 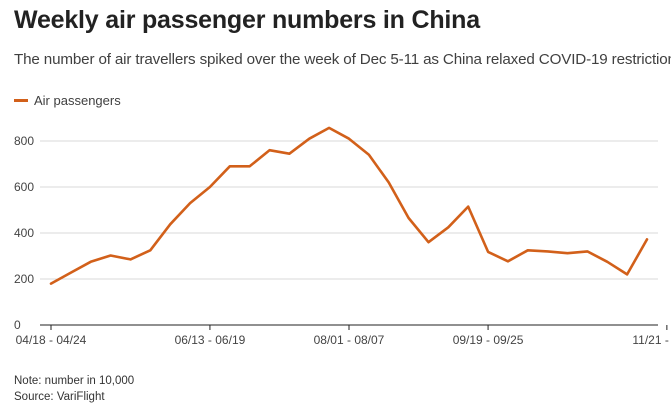 What do you see at coordinates (651, 340) in the screenshot?
I see `x-tick-label: 11/21 - 11/27` at bounding box center [651, 340].